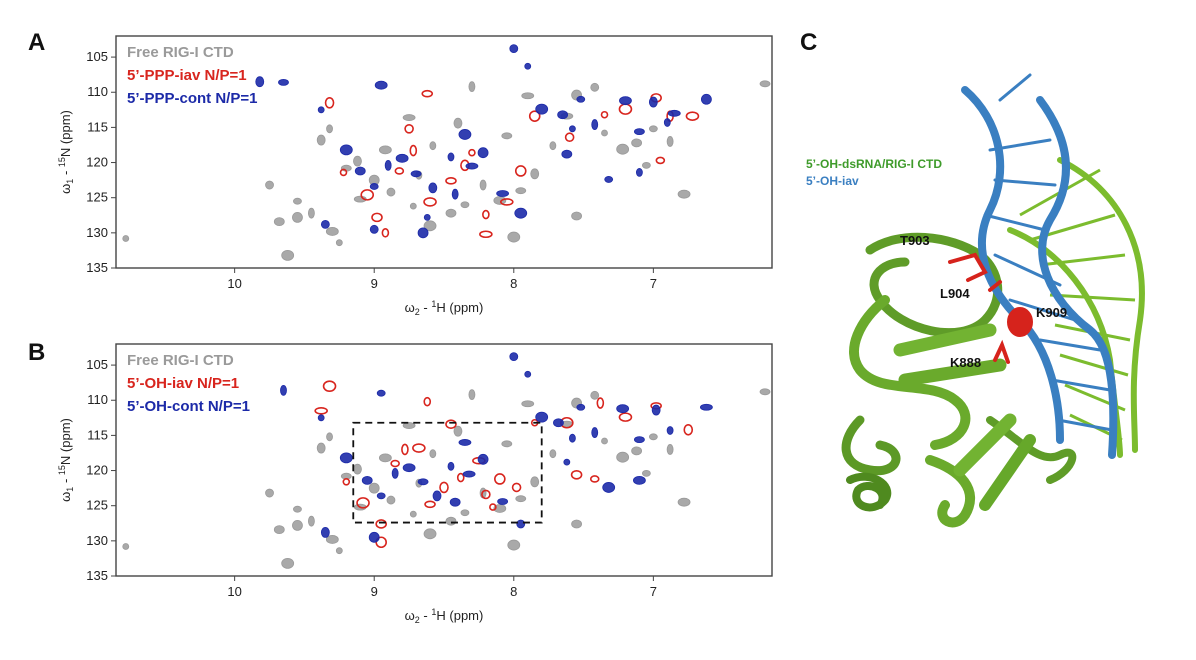 Image resolution: width=1196 pixels, height=660 pixels. Describe the element at coordinates (965, 362) in the screenshot. I see `residue-label-k888: K888` at that location.